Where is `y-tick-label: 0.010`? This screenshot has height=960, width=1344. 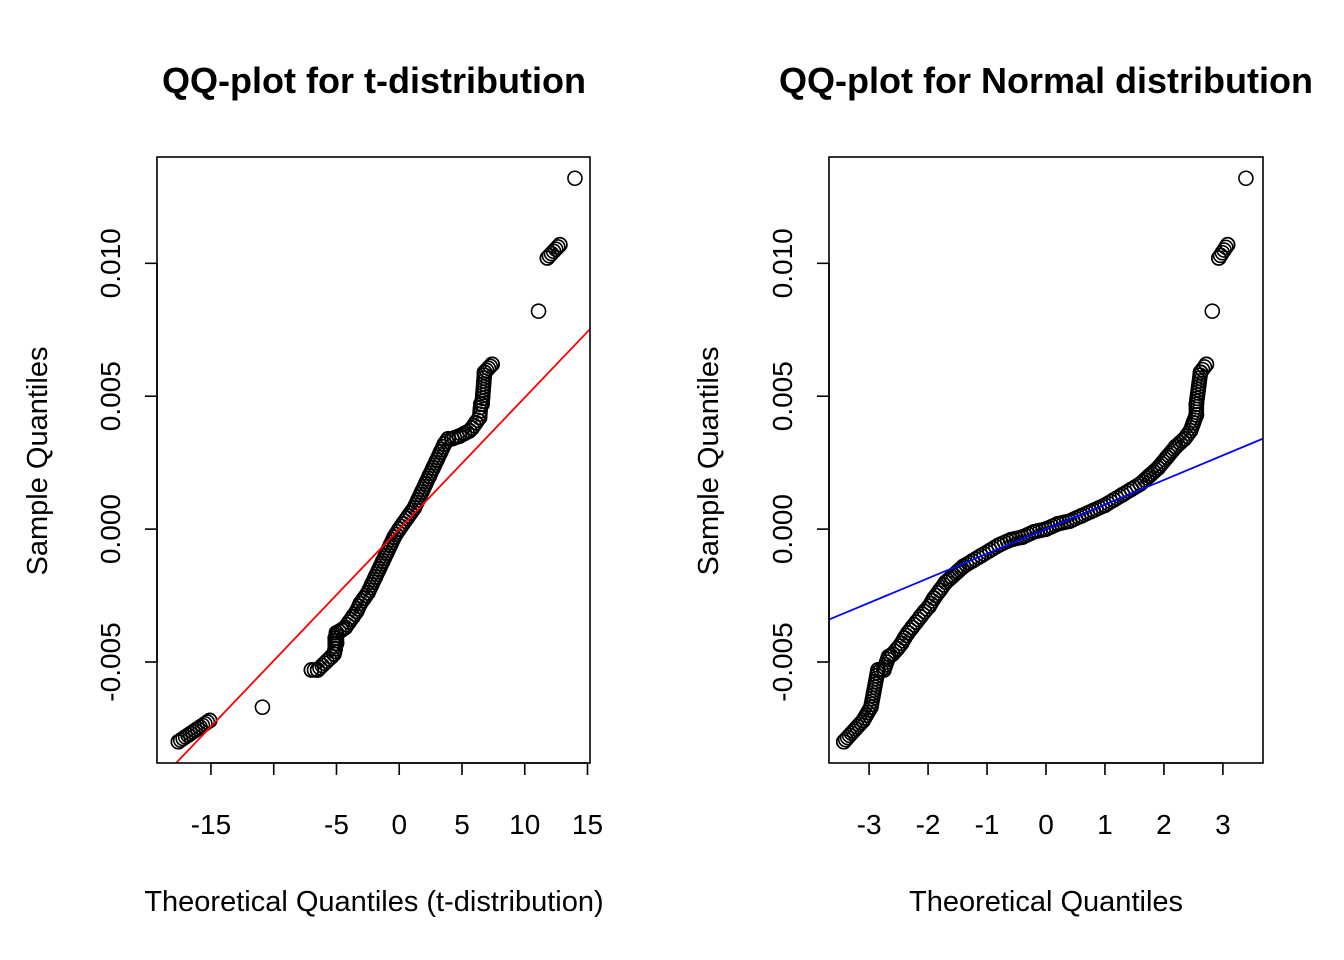 y-tick-label: 0.010 is located at coordinates (110, 263).